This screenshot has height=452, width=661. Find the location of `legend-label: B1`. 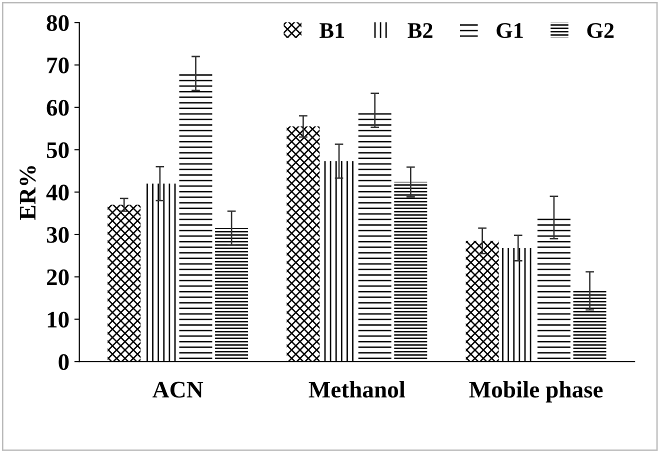

legend-label: B1 is located at coordinates (332, 30).